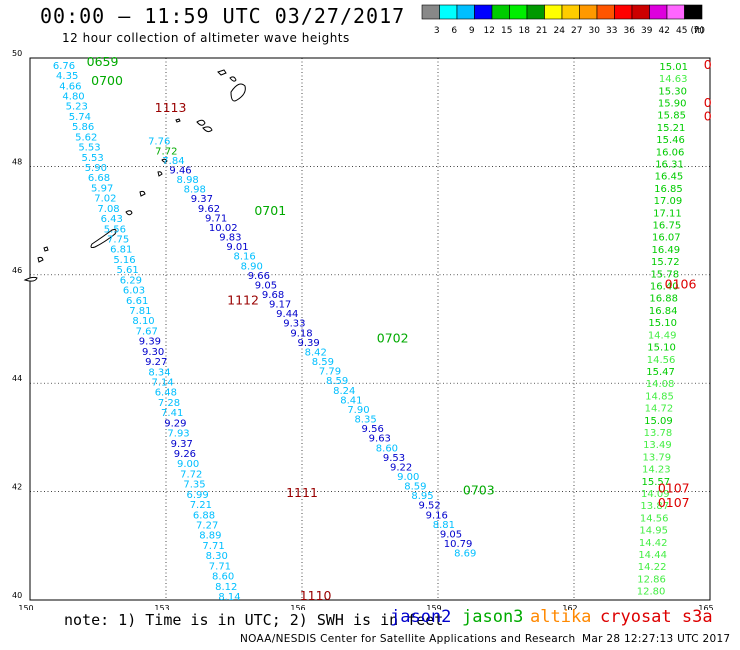 Image resolution: width=740 pixels, height=650 pixels. I want to click on swh-value: 16.49, so click(666, 250).